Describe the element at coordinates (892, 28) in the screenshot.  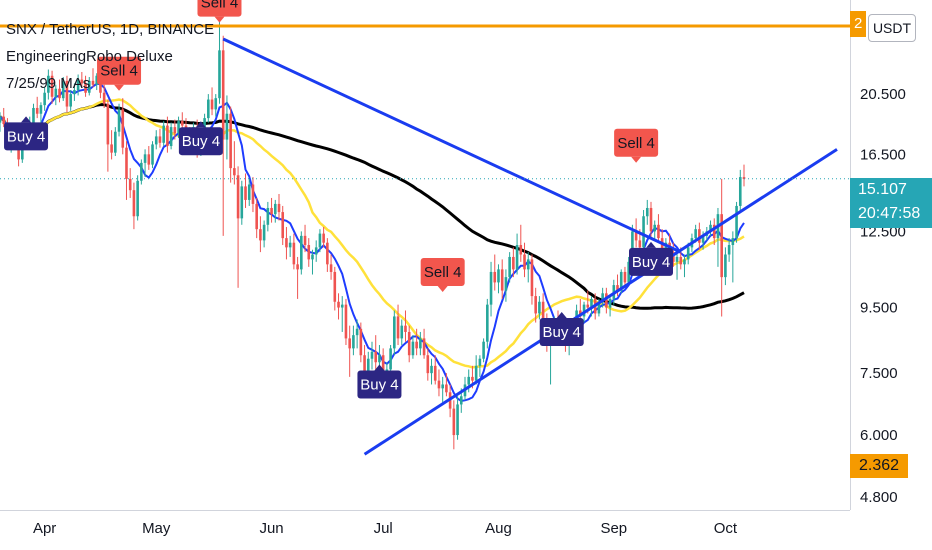
I see `currency-button: USDT` at that location.